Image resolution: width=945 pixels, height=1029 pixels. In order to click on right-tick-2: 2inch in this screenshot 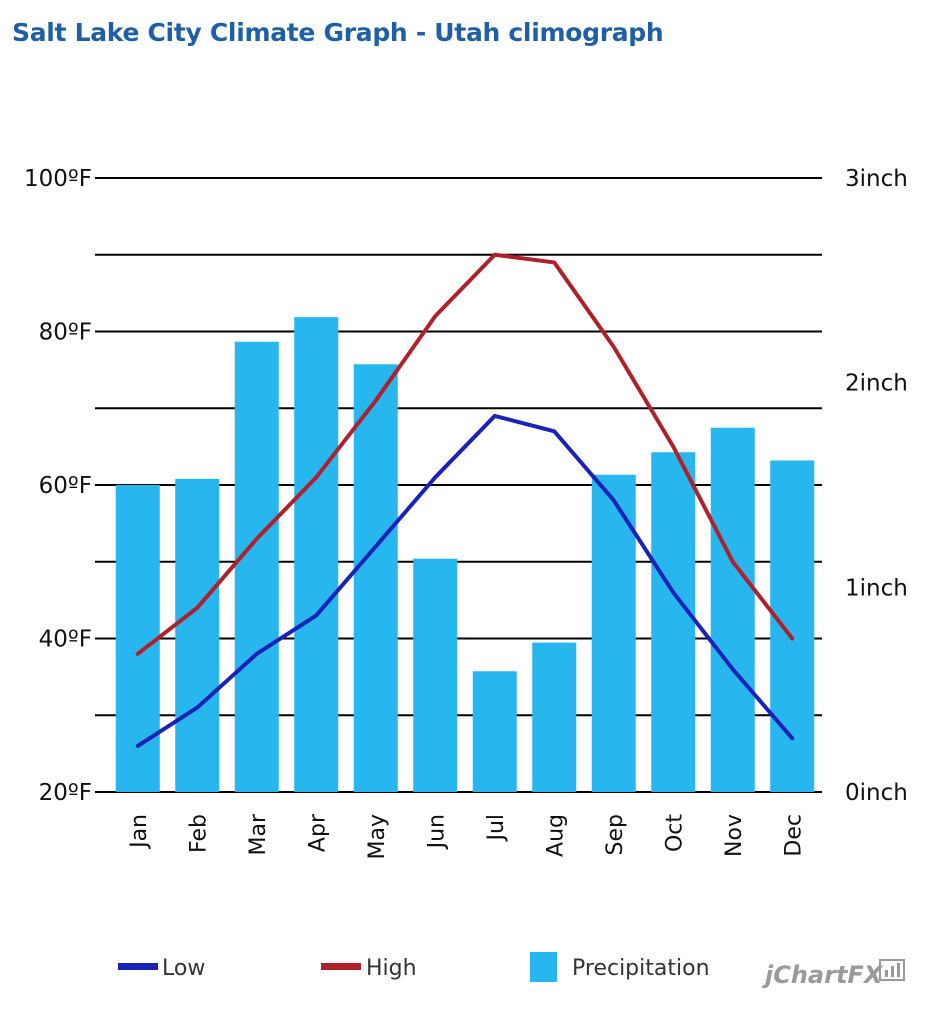, I will do `click(876, 384)`.